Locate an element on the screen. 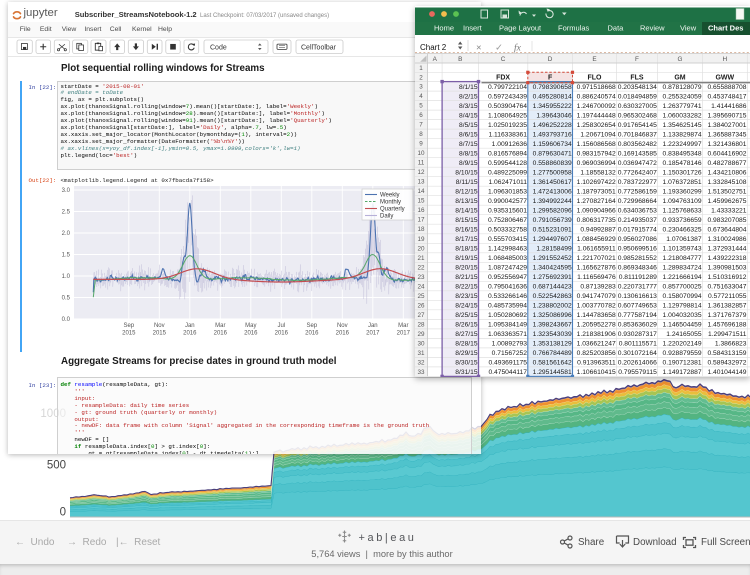 The width and height of the screenshot is (750, 575). svg-text: 1.365887345 is located at coordinates (726, 134).